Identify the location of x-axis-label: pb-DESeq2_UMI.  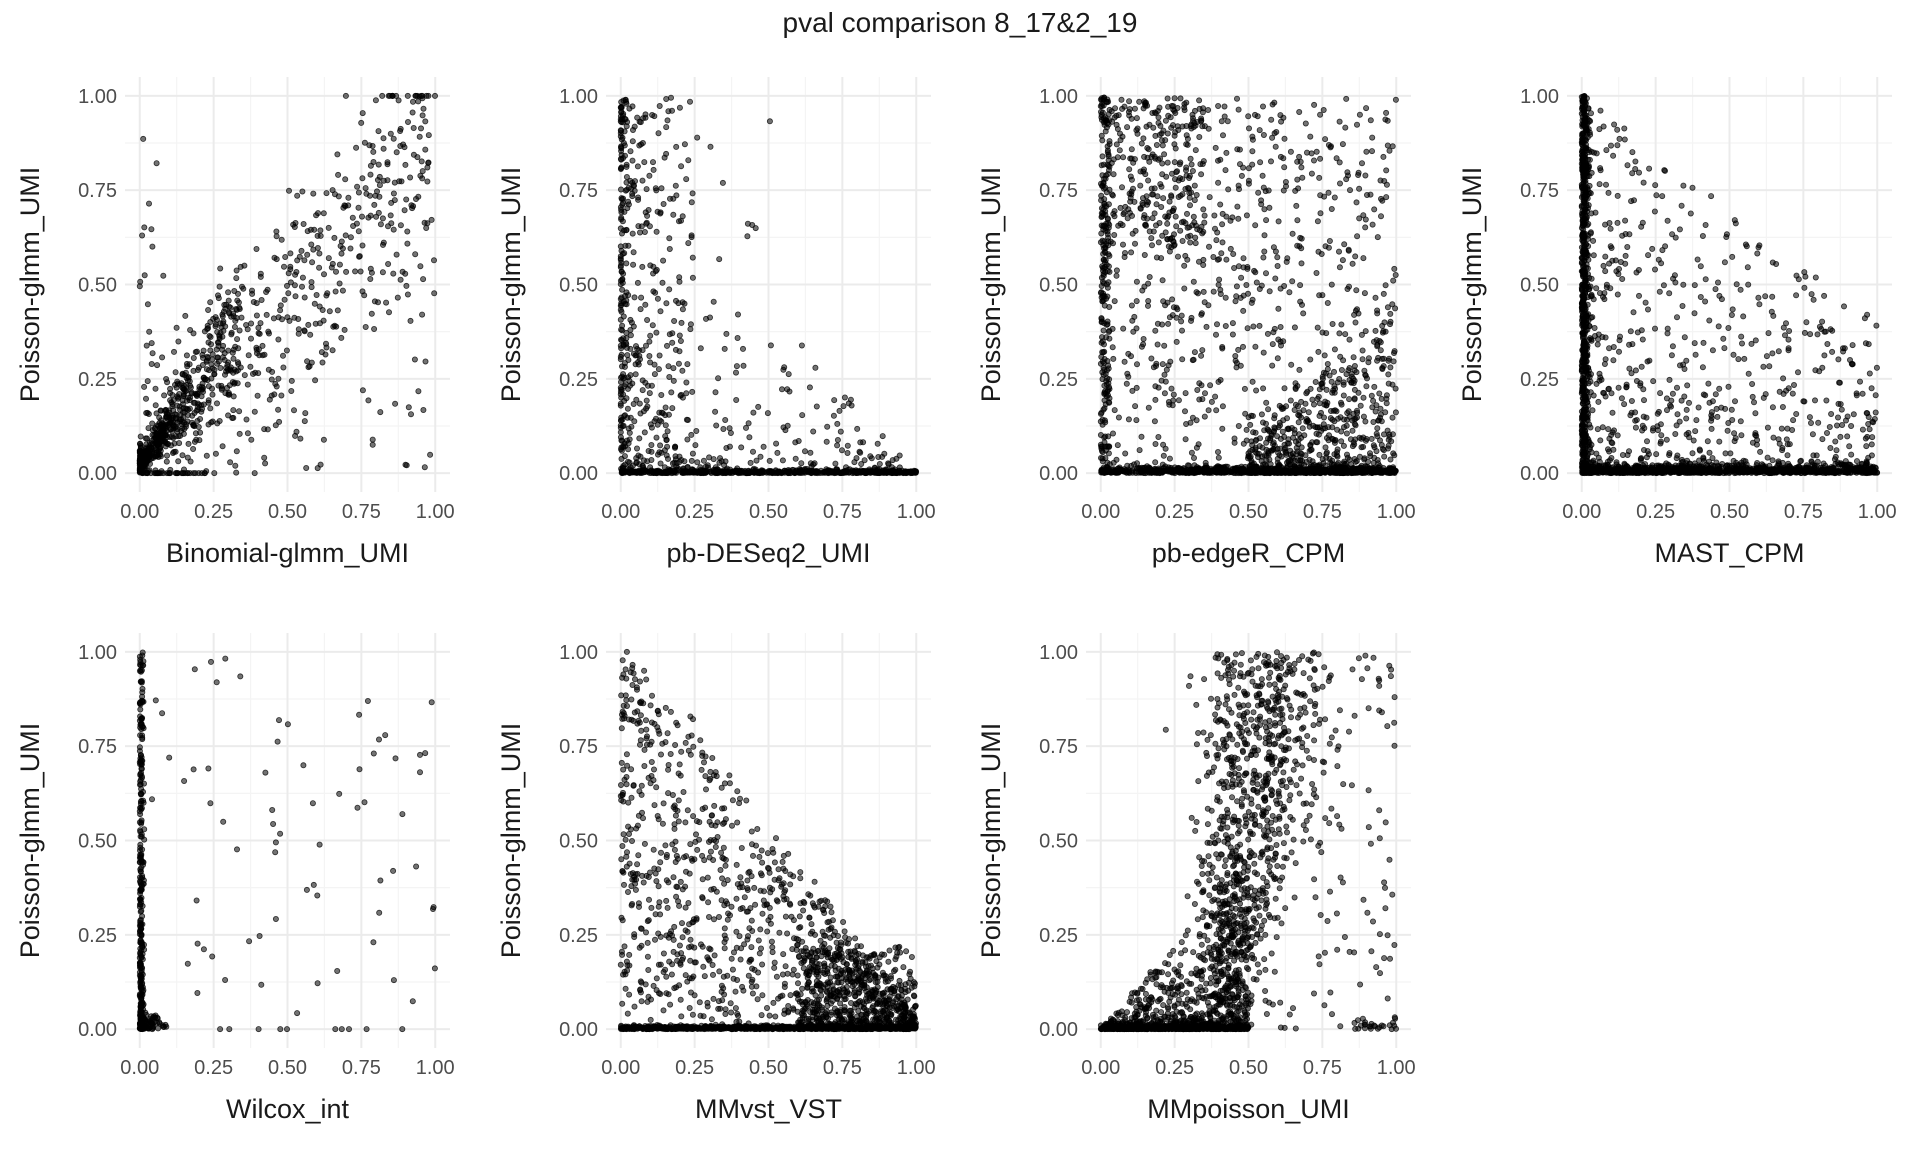
(768, 553).